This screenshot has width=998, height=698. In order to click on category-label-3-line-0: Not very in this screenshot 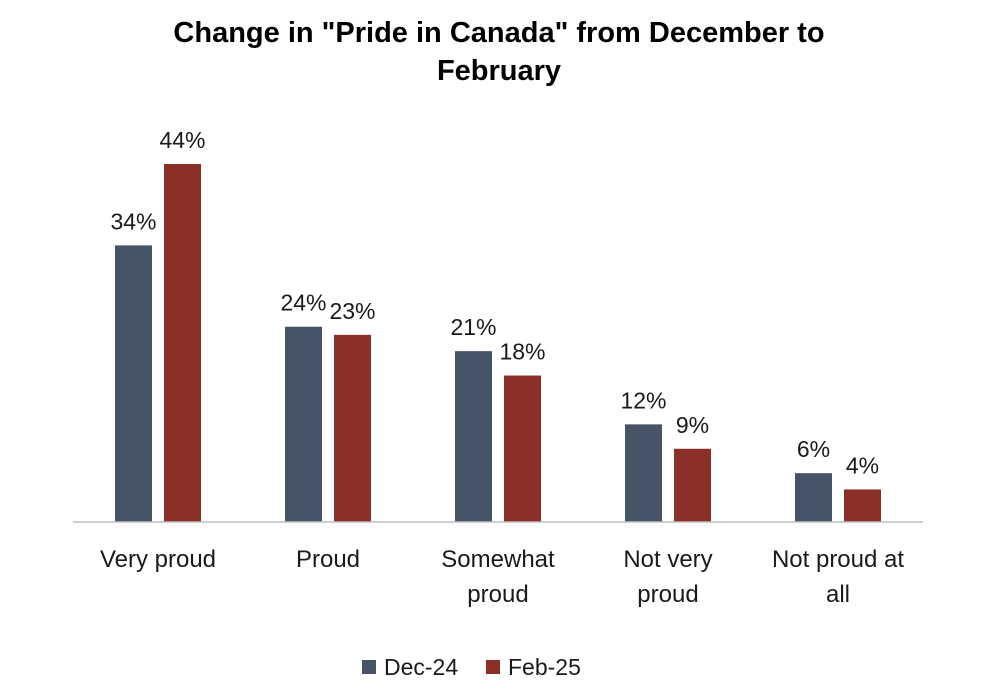, I will do `click(667, 559)`.